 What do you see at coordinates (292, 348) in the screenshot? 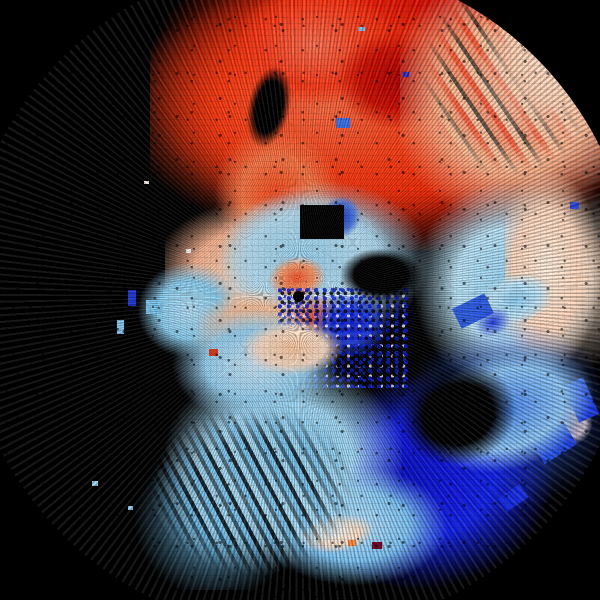
I see `echo-region-southwest-tan-blotch` at bounding box center [292, 348].